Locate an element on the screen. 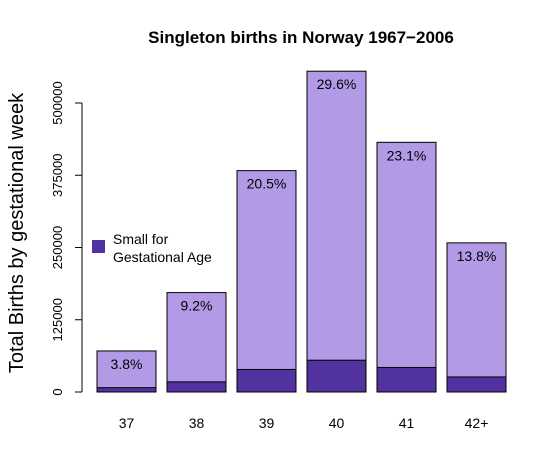 The height and width of the screenshot is (450, 540). percent-label-38: 9.2% is located at coordinates (197, 306).